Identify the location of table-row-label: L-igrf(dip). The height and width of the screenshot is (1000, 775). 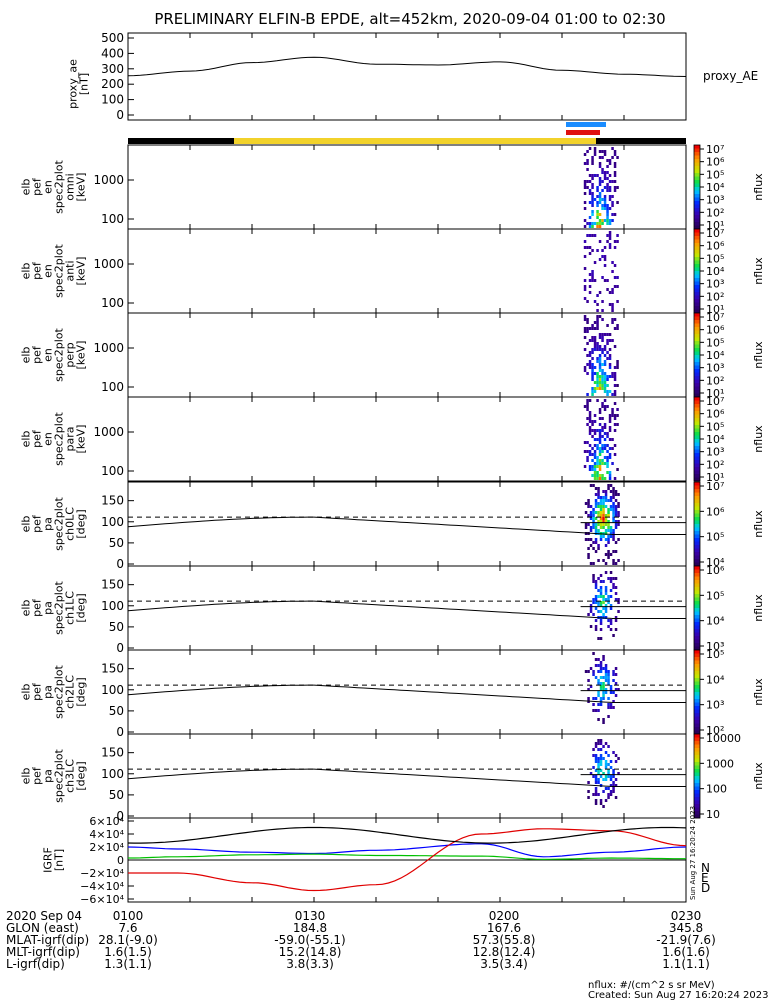
(35, 964).